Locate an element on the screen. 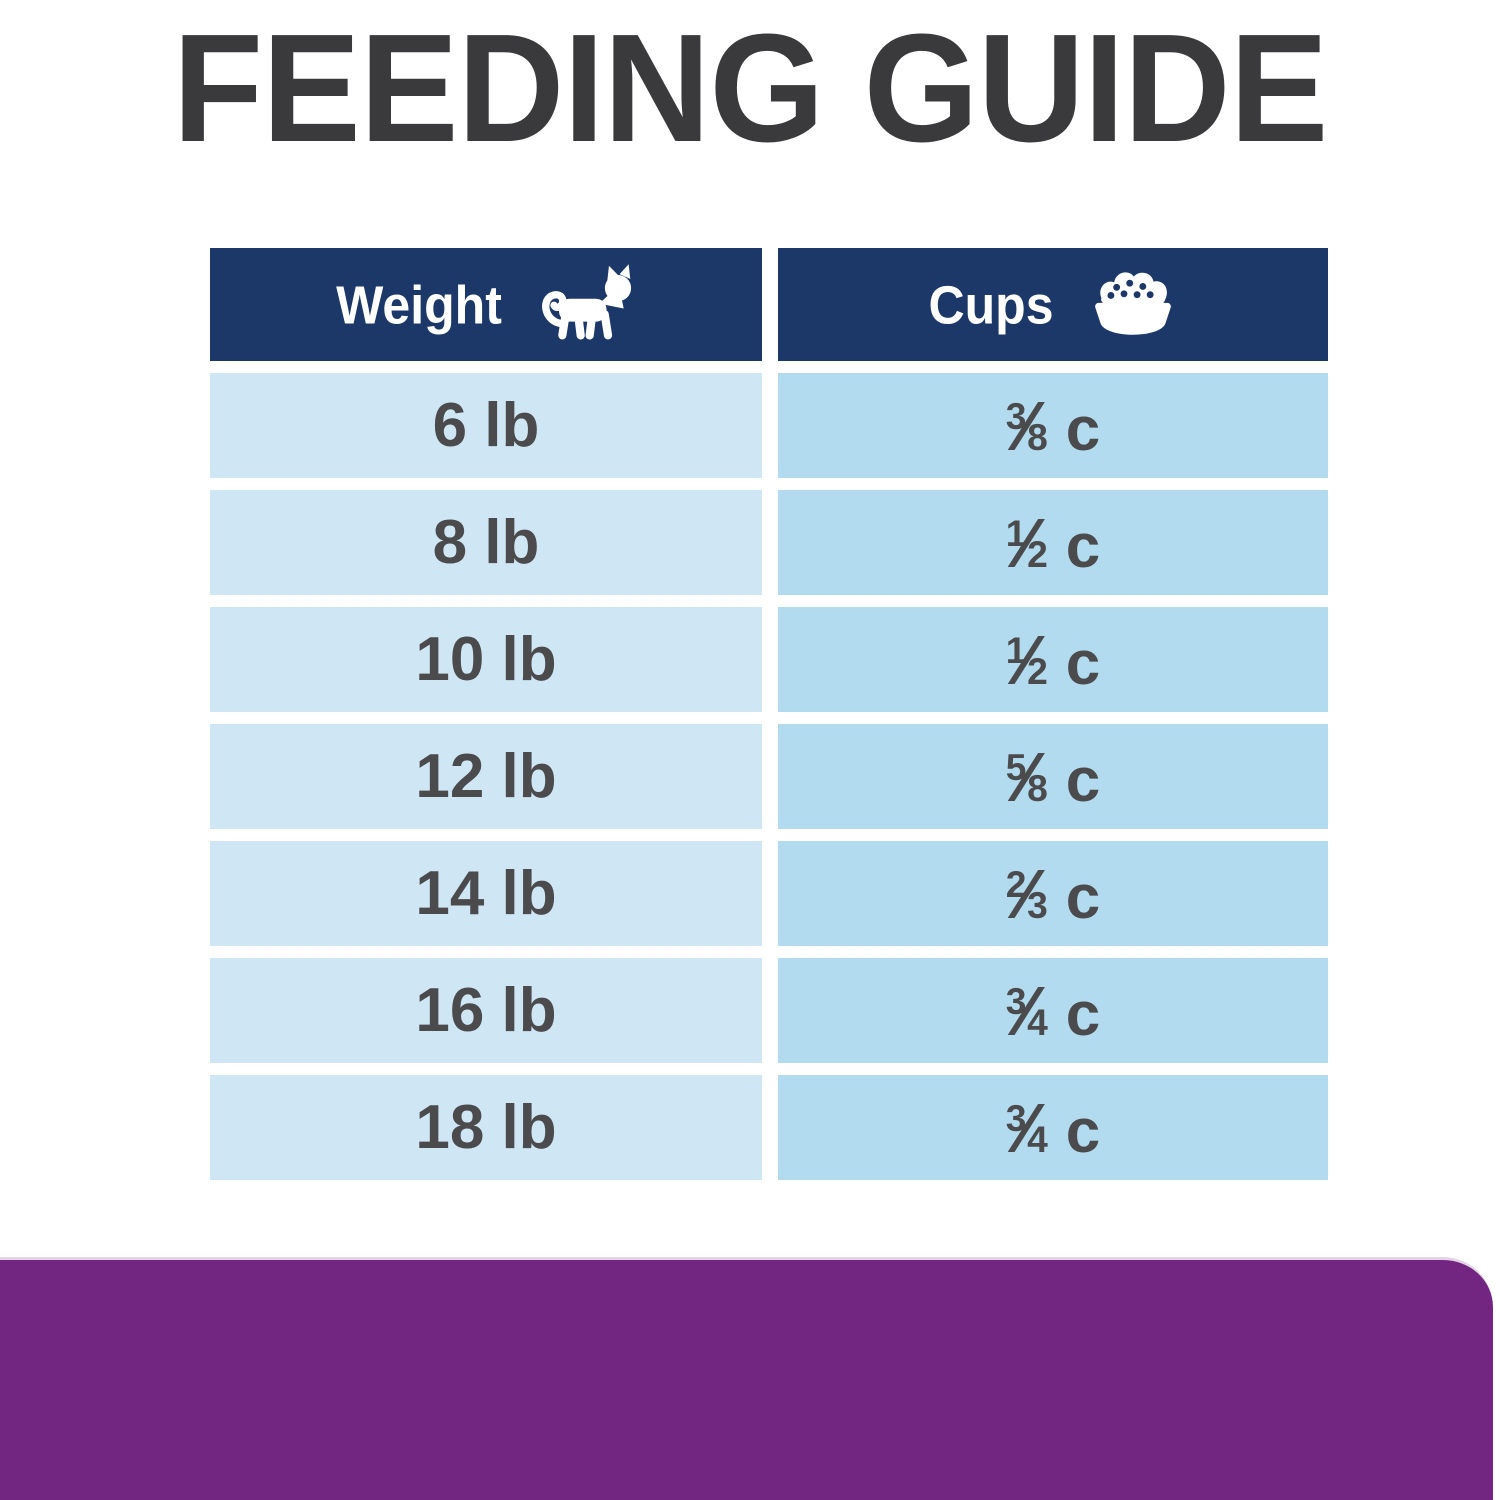  fraction: 2⁄3 c is located at coordinates (1053, 894).